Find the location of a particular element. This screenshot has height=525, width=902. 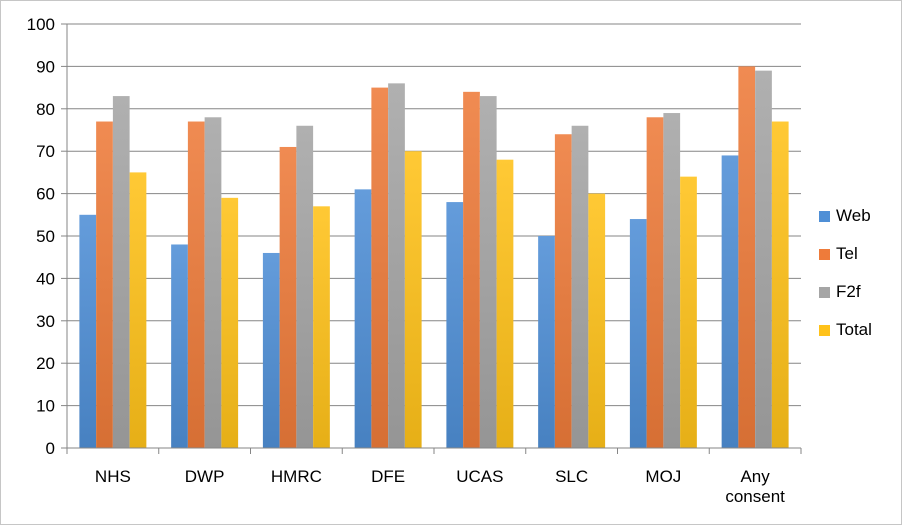

legend-item-f2f: F2f is located at coordinates (845, 292).